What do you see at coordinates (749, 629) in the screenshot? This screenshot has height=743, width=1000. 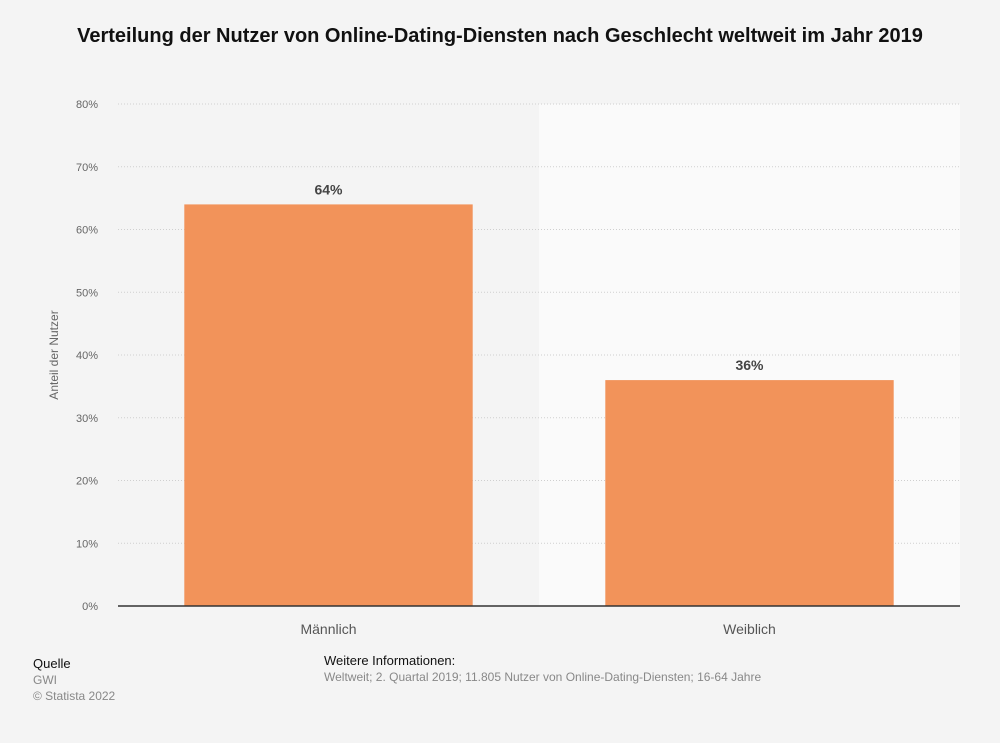 I see `x-tick-label: Weiblich` at bounding box center [749, 629].